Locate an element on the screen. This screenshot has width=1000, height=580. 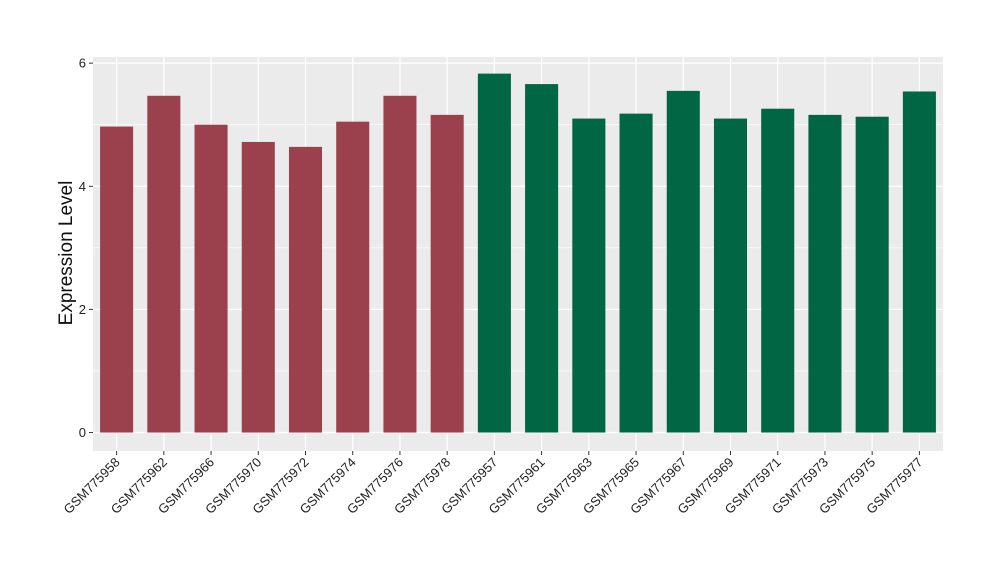
bar-GSM775962 is located at coordinates (164, 264).